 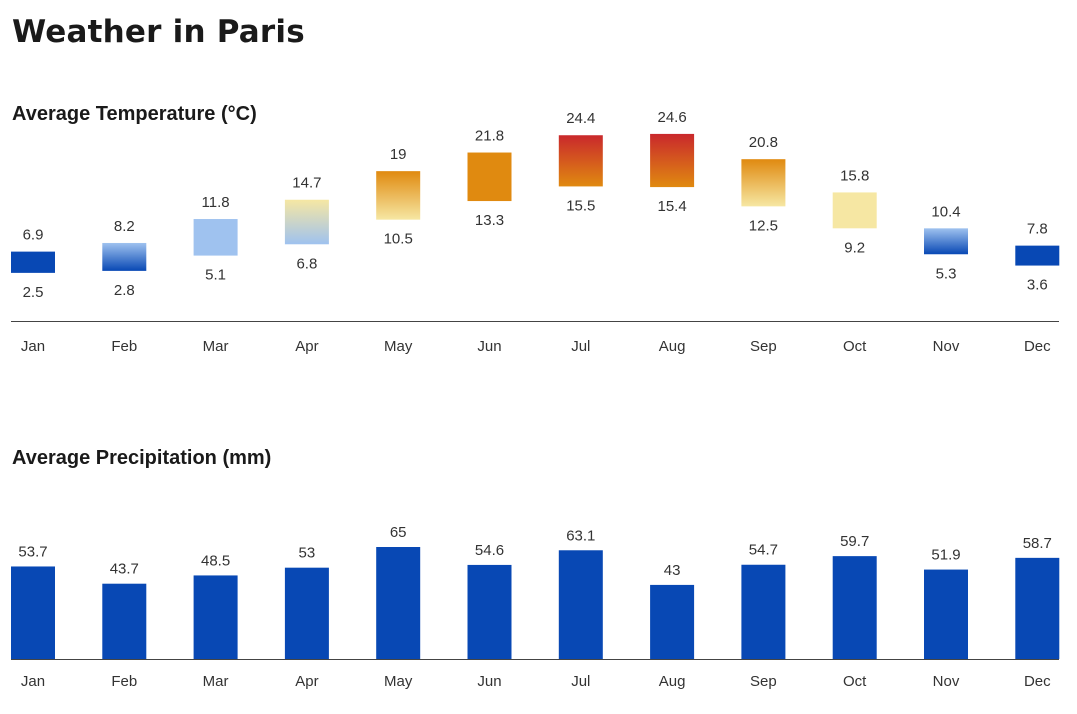 I want to click on temperature-month-tick-label: Jul, so click(x=580, y=346).